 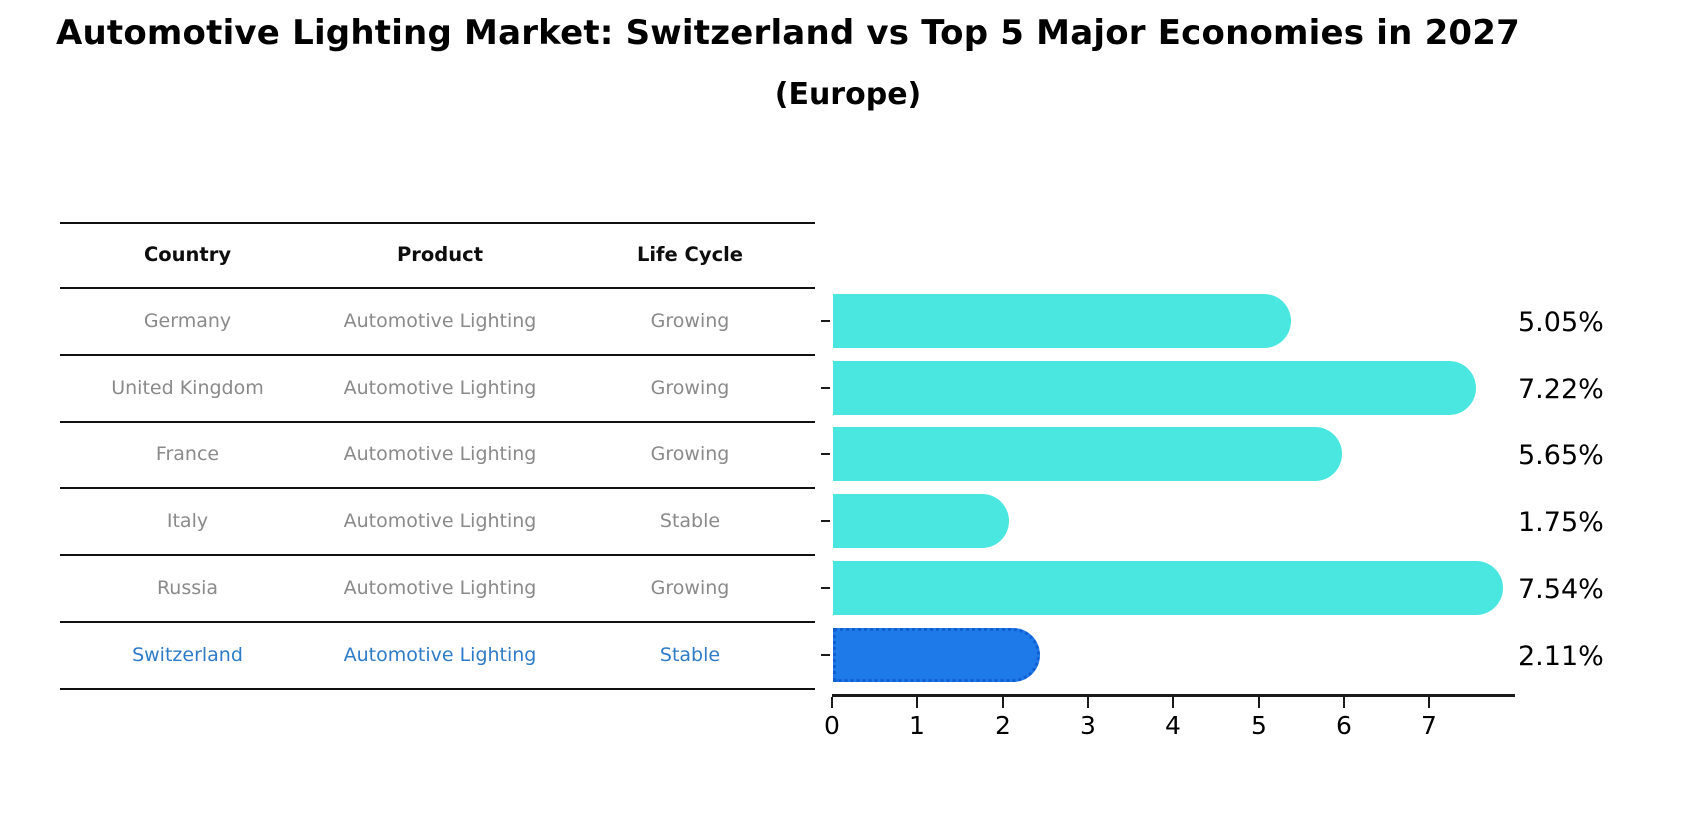 I want to click on table-cell-country: United Kingdom, so click(x=187, y=388).